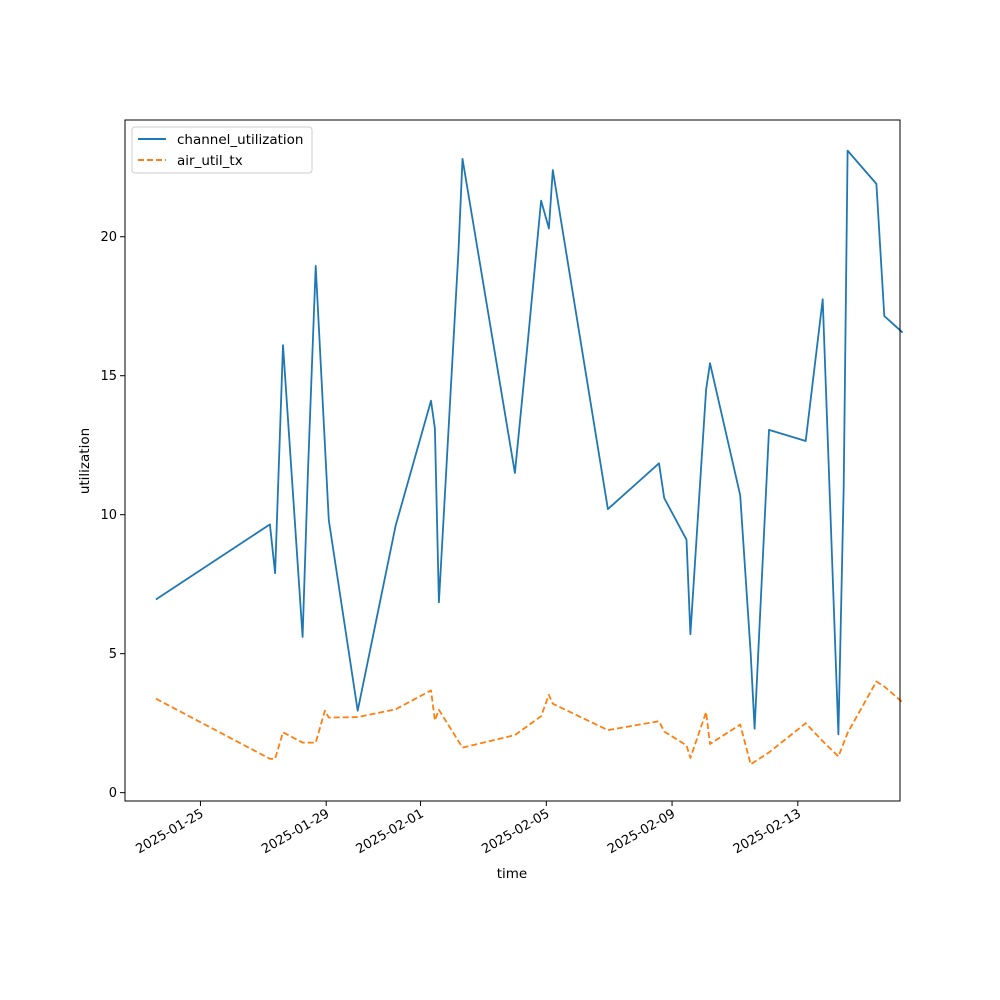  I want to click on x-axis-label: time, so click(512, 874).